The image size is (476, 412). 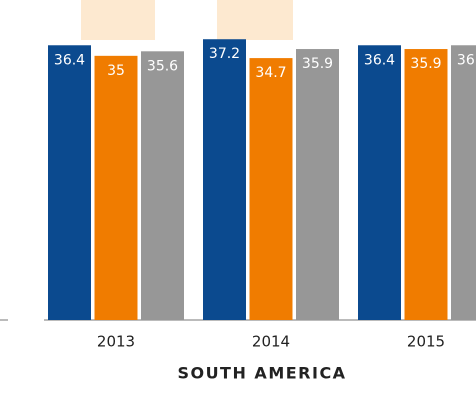 I want to click on data-label: 35.6, so click(x=162, y=66).